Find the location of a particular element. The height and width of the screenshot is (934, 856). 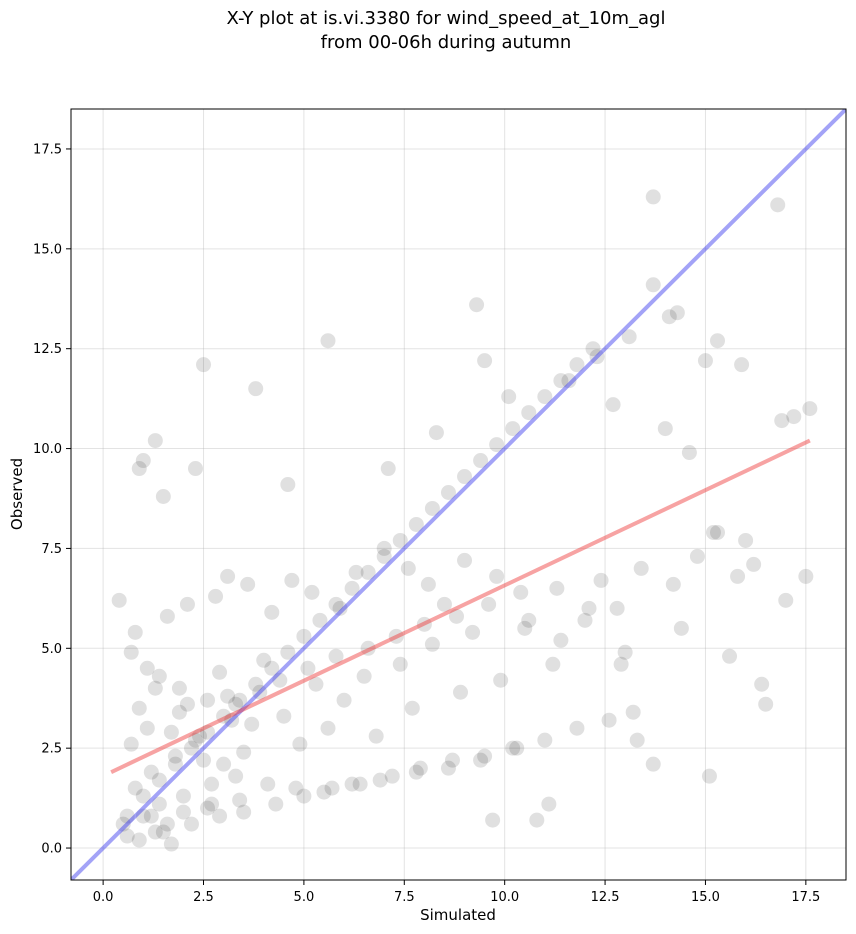

y-tick-label-5: 12.5 is located at coordinates (47, 349).